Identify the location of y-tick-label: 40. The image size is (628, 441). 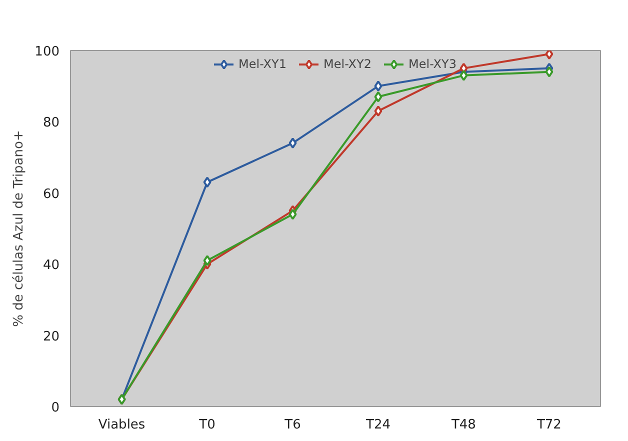
(51, 266).